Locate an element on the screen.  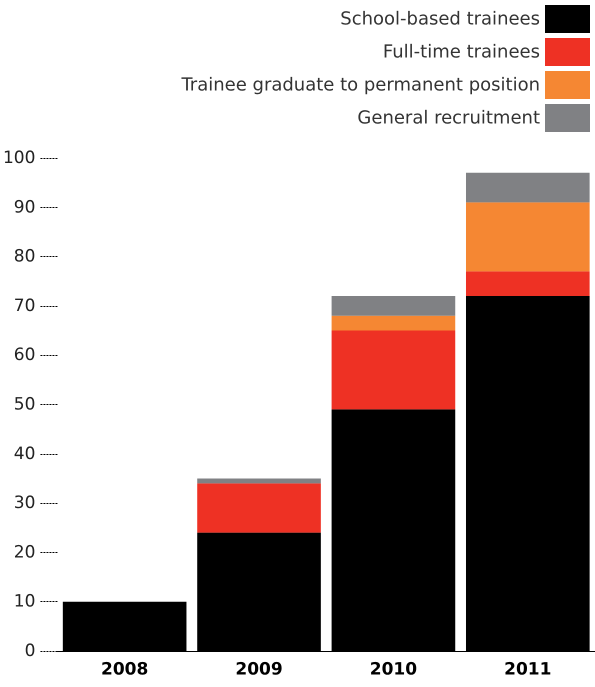
y-tick-label: 10 is located at coordinates (25, 602).